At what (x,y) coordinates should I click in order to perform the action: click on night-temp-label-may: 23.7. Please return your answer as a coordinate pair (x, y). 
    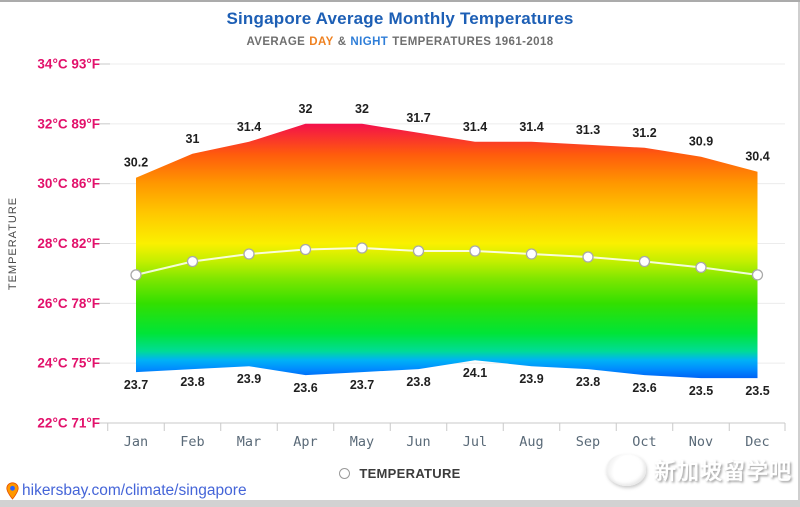
    Looking at the image, I should click on (362, 385).